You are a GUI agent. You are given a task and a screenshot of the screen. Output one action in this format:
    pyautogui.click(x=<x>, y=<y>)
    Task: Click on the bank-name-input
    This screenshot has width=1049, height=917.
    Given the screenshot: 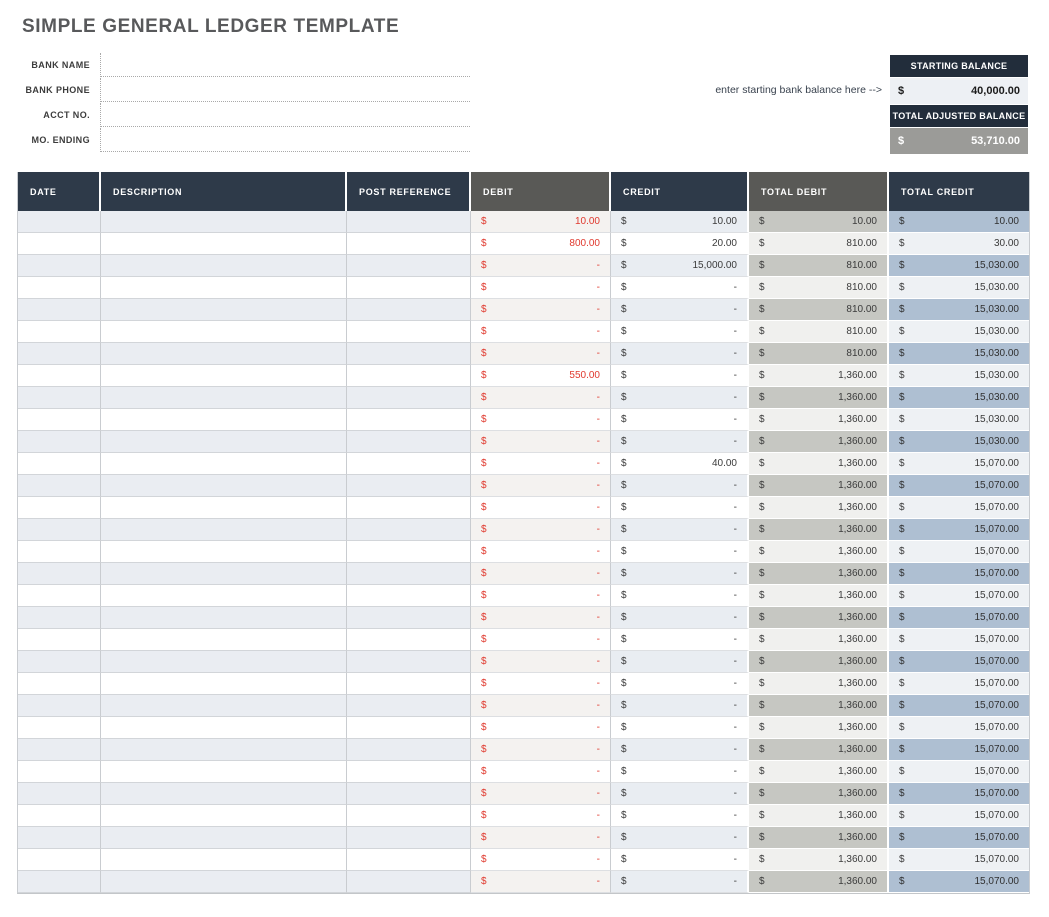 What is the action you would take?
    pyautogui.click(x=285, y=65)
    